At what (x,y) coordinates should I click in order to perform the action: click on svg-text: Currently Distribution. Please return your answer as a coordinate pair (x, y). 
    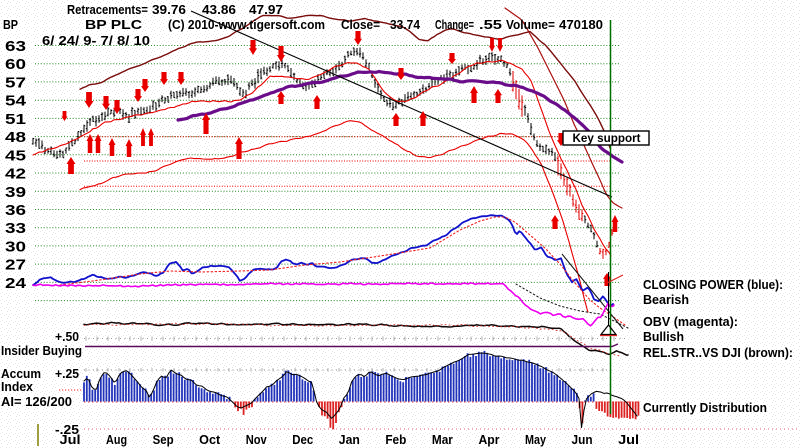
    Looking at the image, I should click on (705, 407).